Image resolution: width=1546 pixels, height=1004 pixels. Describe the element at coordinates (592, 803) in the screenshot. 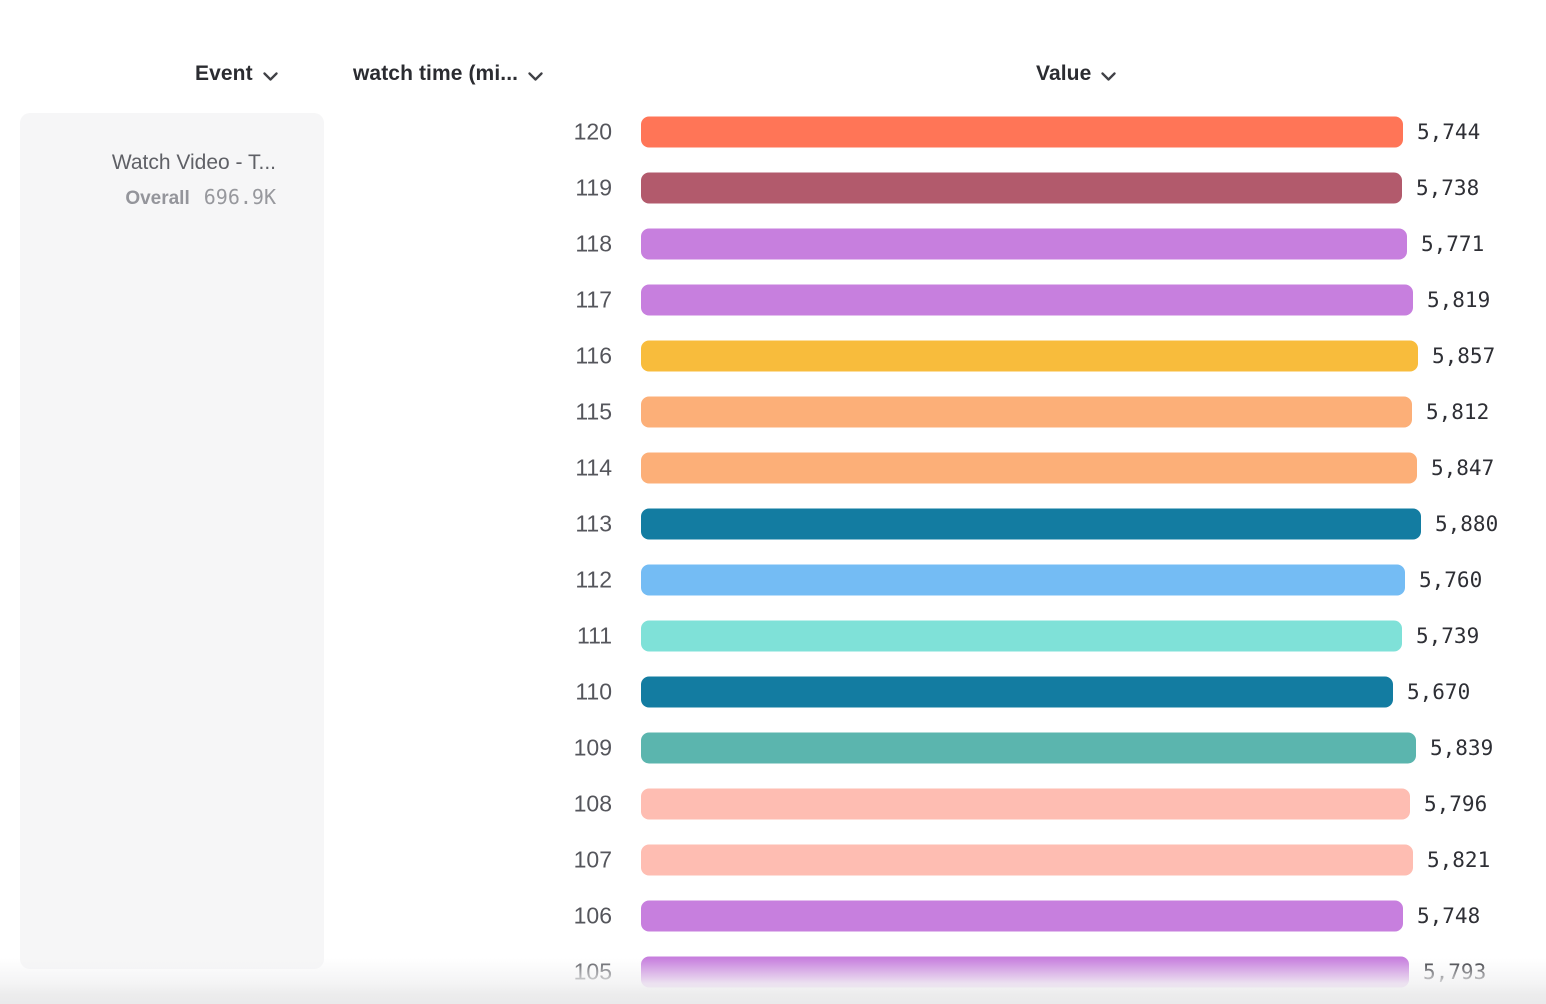

I see `watch-time-tick-label: 108` at that location.